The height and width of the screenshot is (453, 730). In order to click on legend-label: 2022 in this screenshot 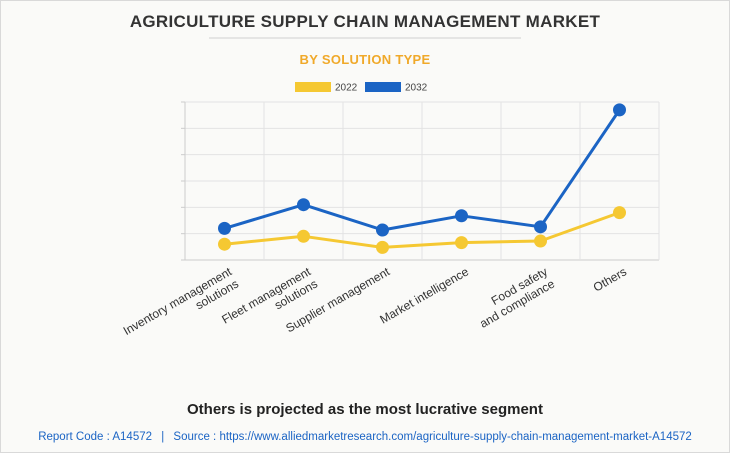, I will do `click(346, 88)`.